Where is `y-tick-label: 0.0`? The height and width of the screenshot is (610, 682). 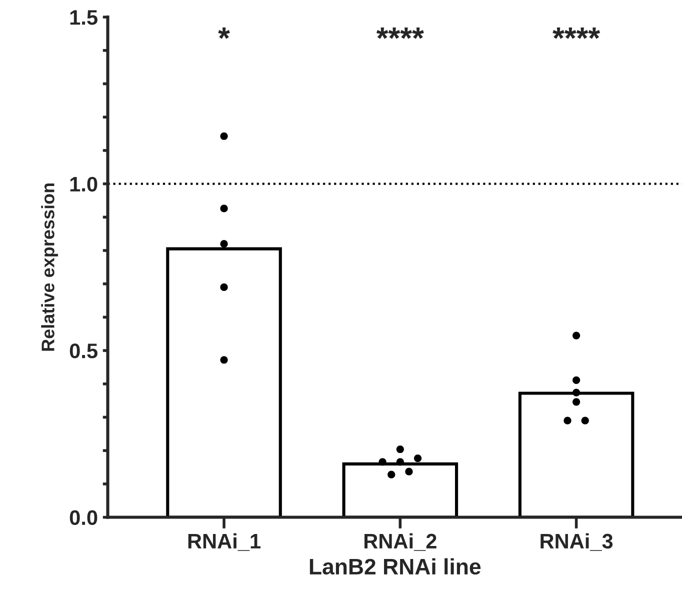 y-tick-label: 0.0 is located at coordinates (84, 518).